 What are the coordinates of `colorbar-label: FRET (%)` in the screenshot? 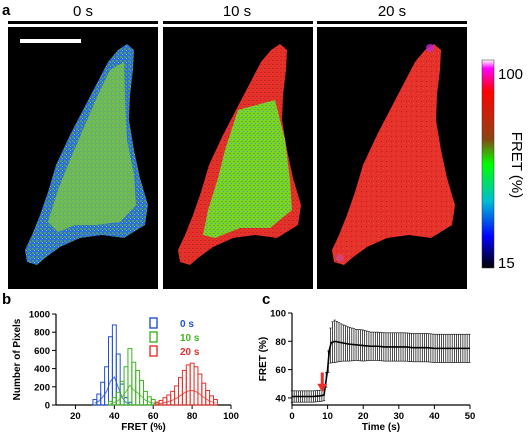 It's located at (516, 165).